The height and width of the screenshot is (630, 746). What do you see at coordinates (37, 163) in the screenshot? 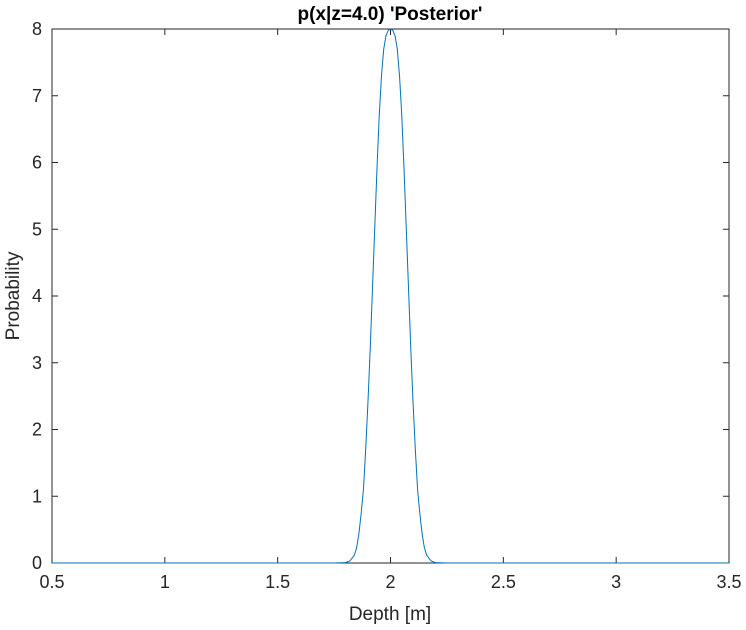
I see `y-tick-label: 6` at bounding box center [37, 163].